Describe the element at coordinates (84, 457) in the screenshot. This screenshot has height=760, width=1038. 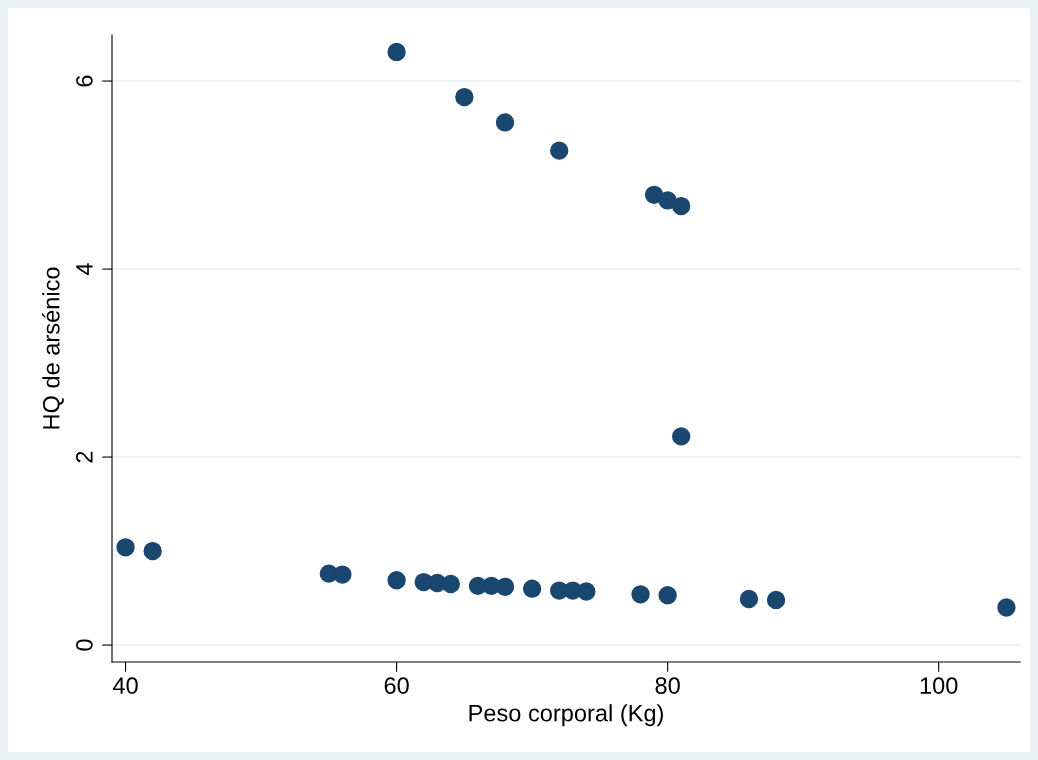
I see `y-tick-label: 2` at that location.